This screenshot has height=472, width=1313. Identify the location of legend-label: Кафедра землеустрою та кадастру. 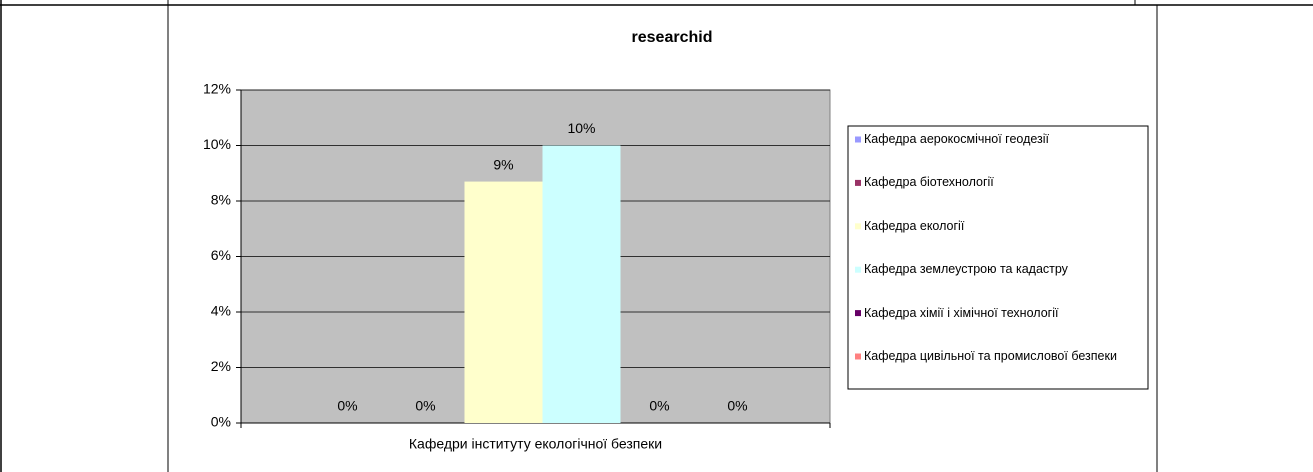
(966, 269).